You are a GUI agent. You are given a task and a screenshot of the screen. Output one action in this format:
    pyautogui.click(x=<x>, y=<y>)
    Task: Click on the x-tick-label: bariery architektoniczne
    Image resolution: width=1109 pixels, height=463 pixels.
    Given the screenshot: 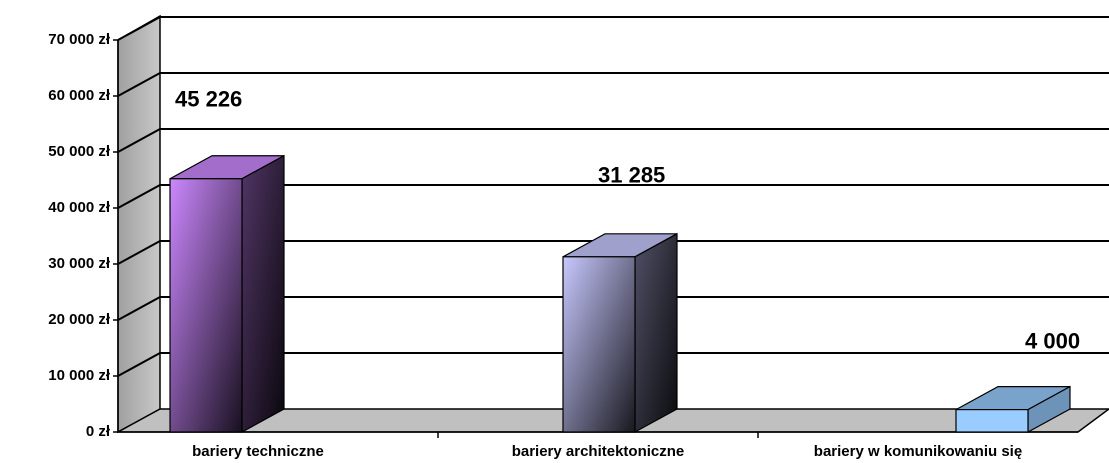 What is the action you would take?
    pyautogui.click(x=598, y=451)
    